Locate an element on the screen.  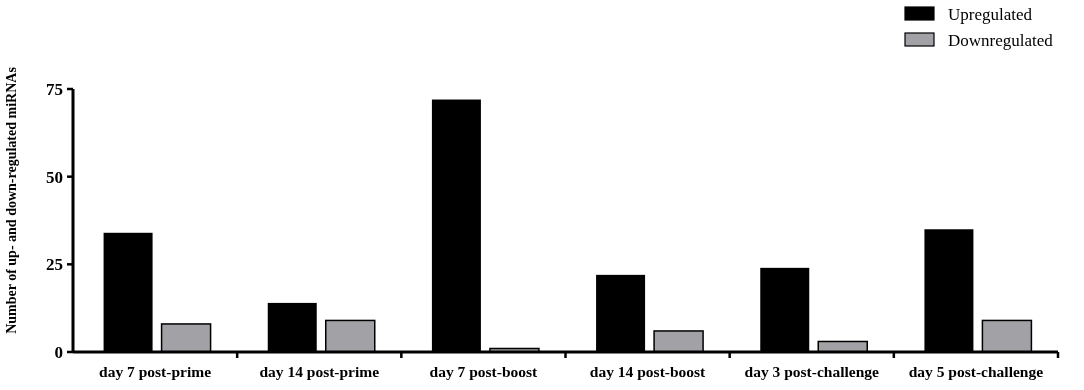
x-tick-label: day 5 post-challenge is located at coordinates (976, 371).